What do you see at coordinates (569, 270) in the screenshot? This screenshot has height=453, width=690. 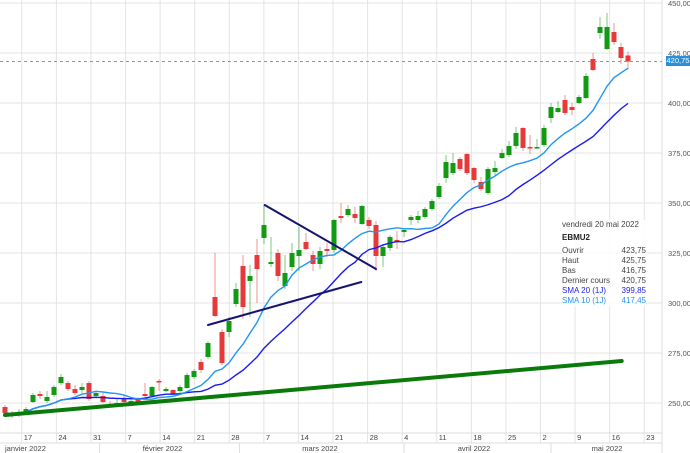 I see `label: Bas` at bounding box center [569, 270].